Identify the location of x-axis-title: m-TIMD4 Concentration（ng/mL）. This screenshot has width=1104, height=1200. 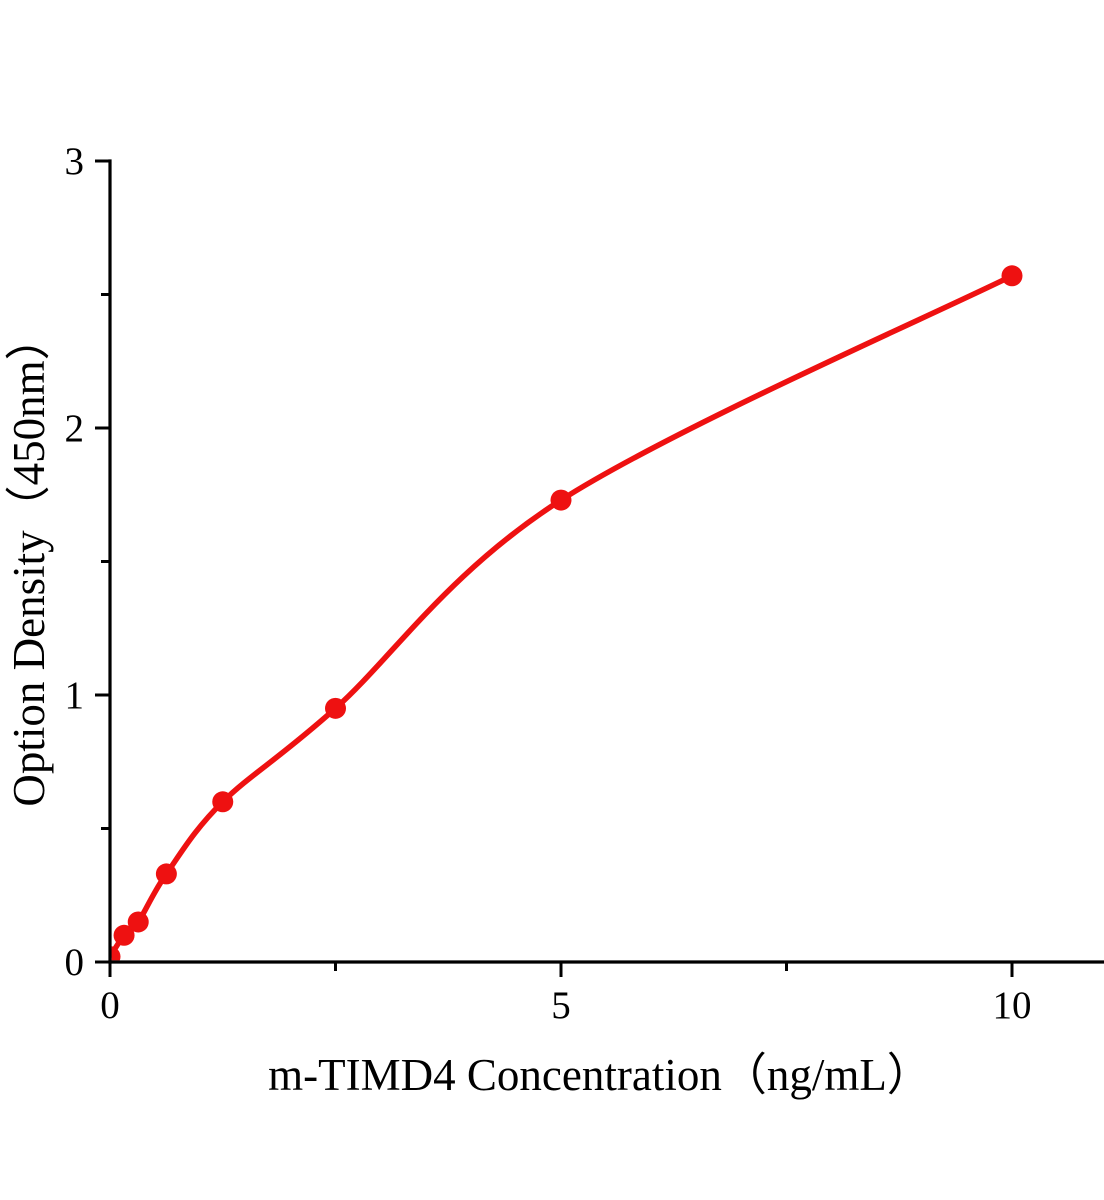
(600, 1075).